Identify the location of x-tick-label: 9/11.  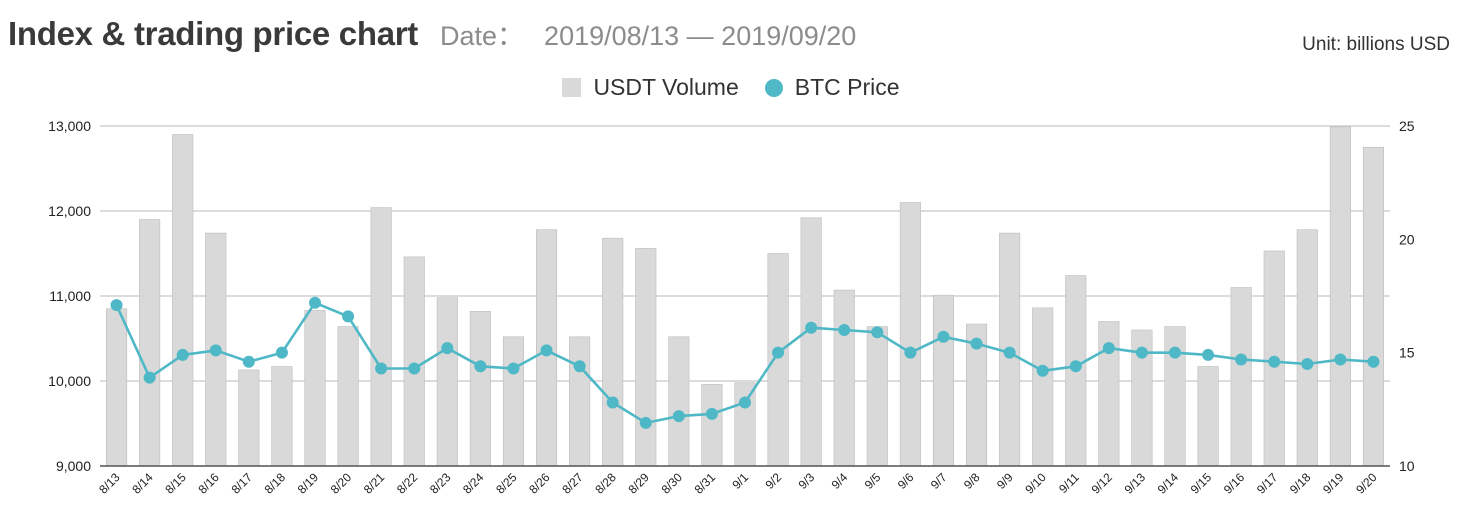
(1069, 483).